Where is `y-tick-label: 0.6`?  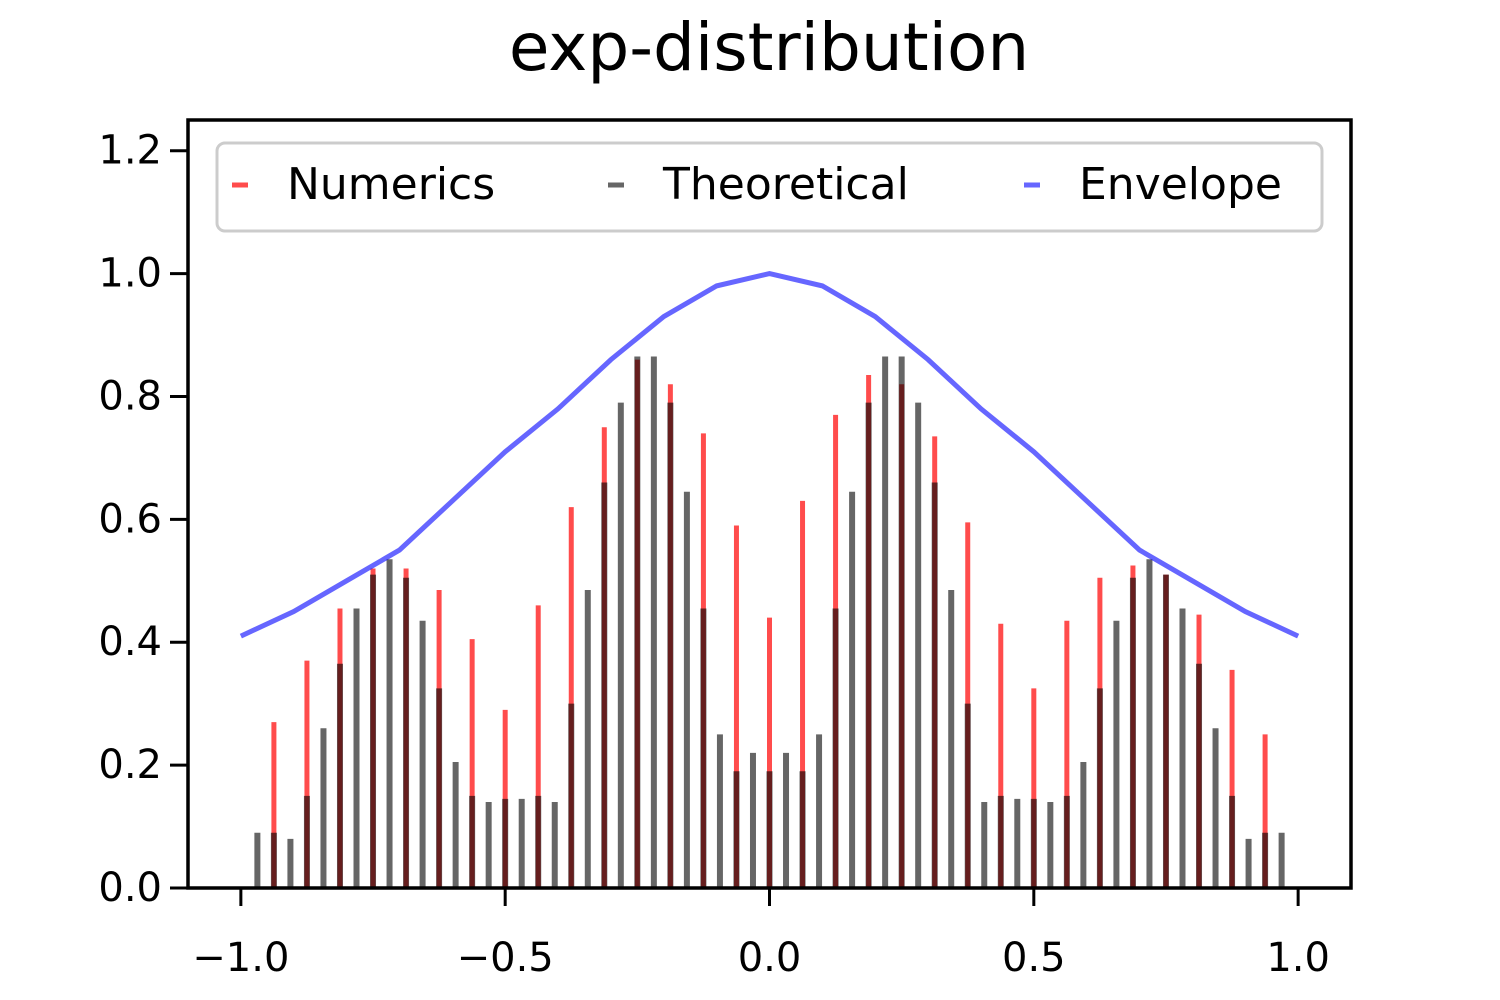
y-tick-label: 0.6 is located at coordinates (130, 519).